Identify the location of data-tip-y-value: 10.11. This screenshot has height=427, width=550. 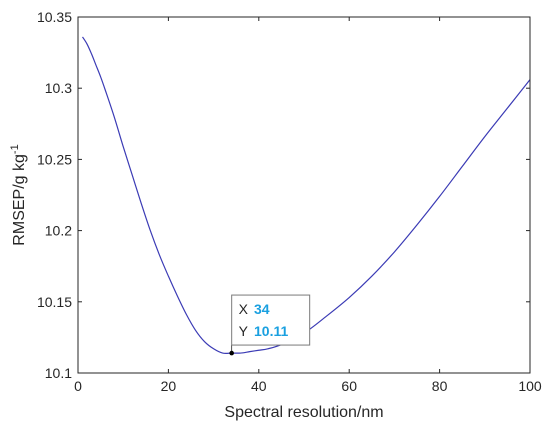
(271, 331).